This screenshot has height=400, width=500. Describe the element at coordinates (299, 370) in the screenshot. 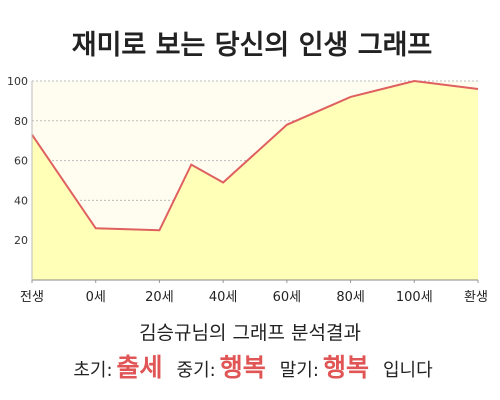

I see `stage-label: 말기:` at that location.